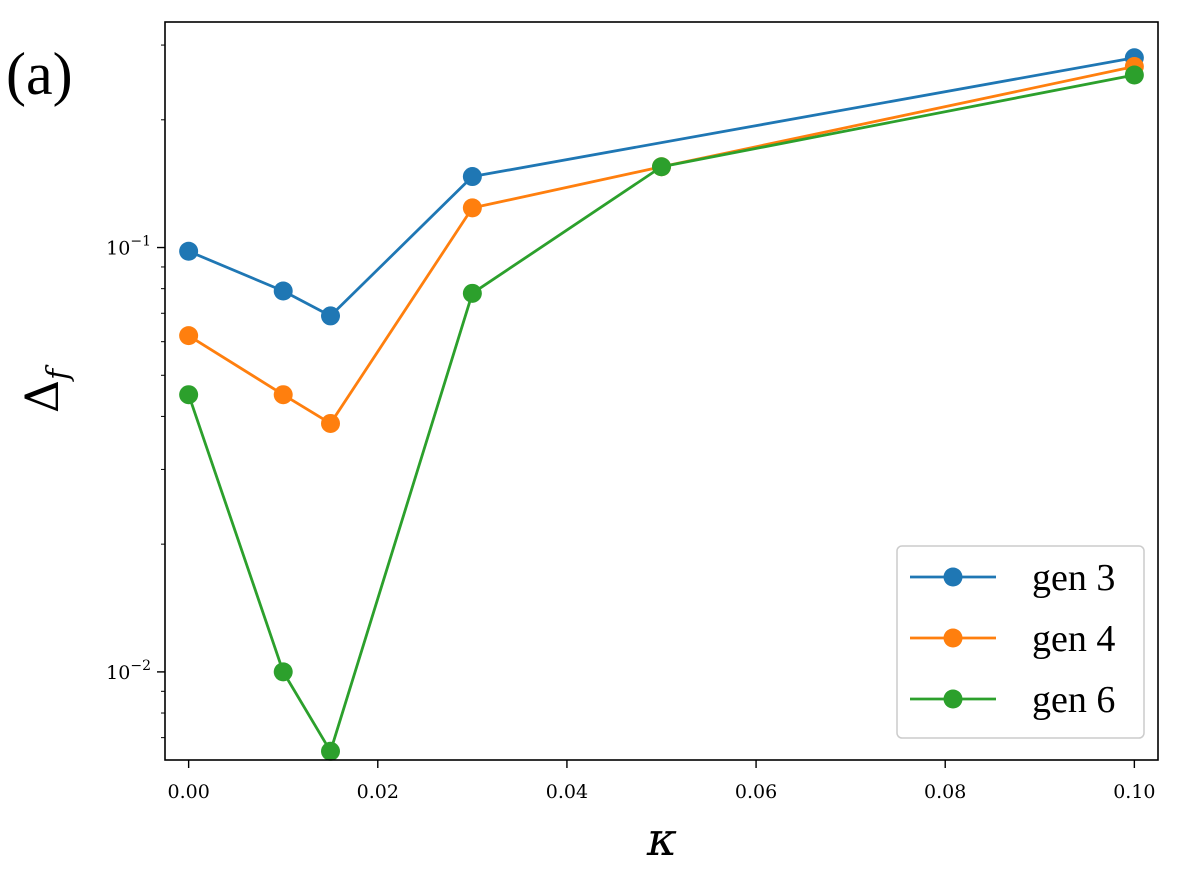  What do you see at coordinates (1073, 639) in the screenshot?
I see `legend-label: gen 4` at bounding box center [1073, 639].